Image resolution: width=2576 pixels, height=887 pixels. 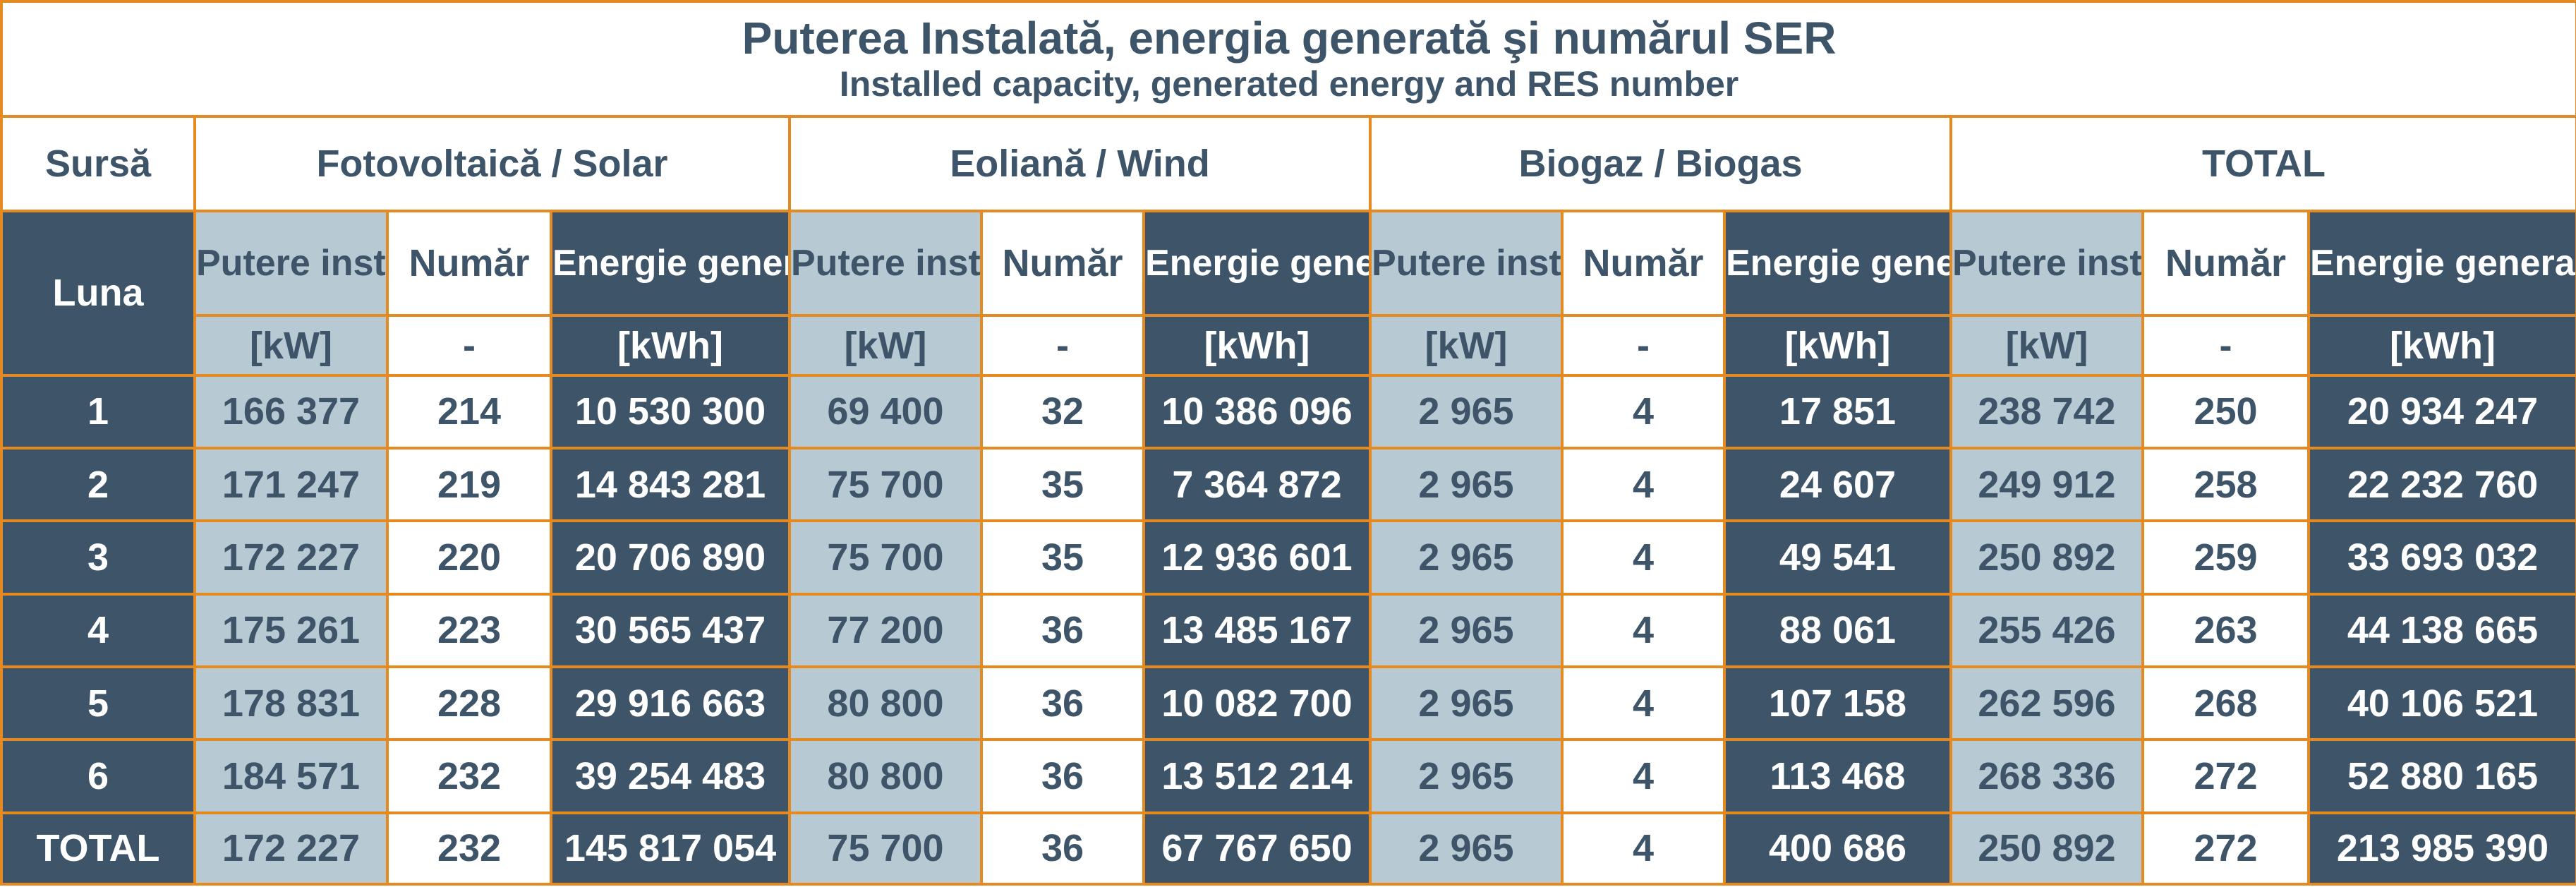 I want to click on wind-energy-cell: 13 512 214, so click(x=1257, y=776).